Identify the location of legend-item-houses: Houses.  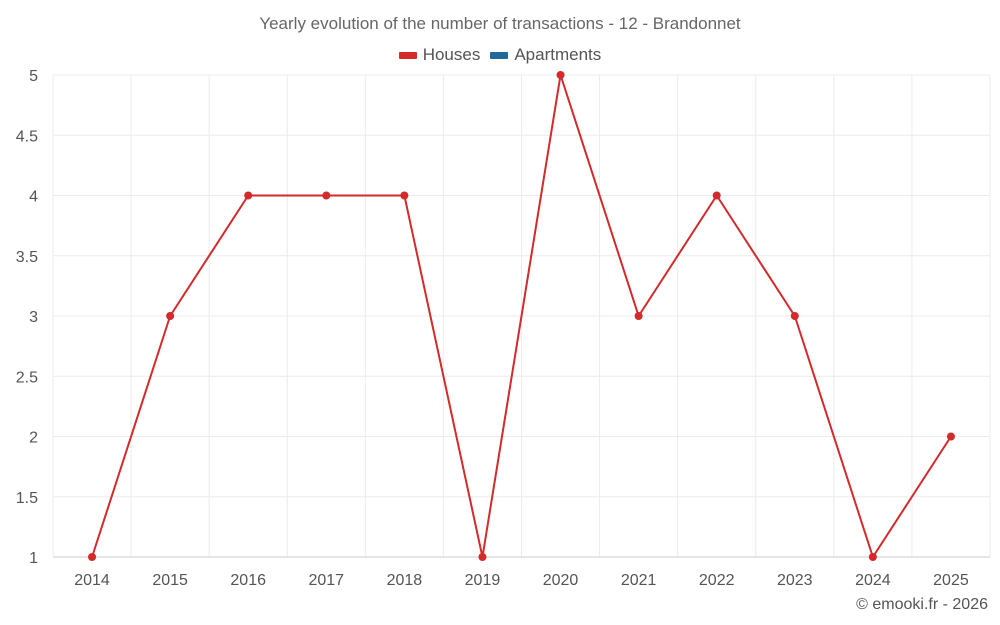
(439, 55).